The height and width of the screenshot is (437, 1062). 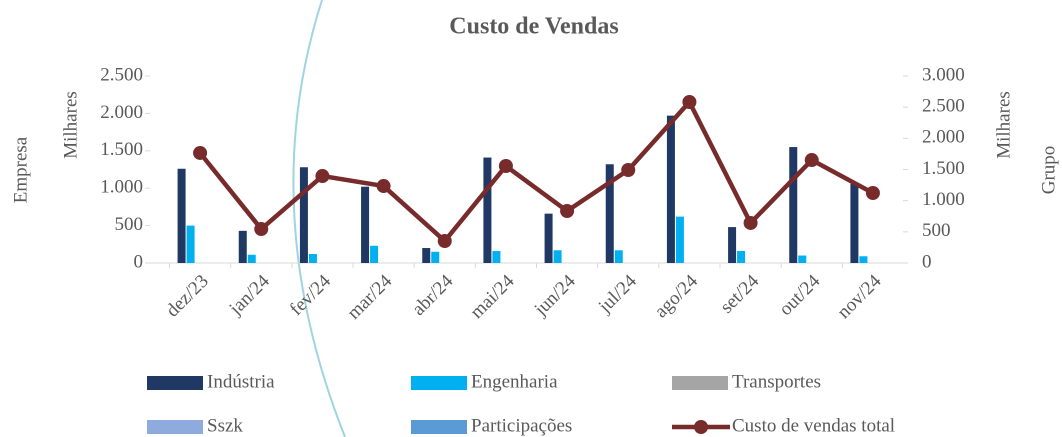 I want to click on x-tick-label: jul/24, so click(x=617, y=293).